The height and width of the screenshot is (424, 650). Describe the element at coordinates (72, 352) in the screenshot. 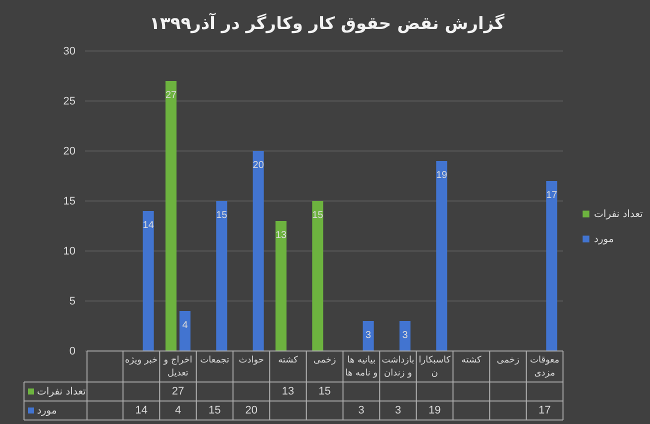

I see `y-tick-label: 0` at that location.